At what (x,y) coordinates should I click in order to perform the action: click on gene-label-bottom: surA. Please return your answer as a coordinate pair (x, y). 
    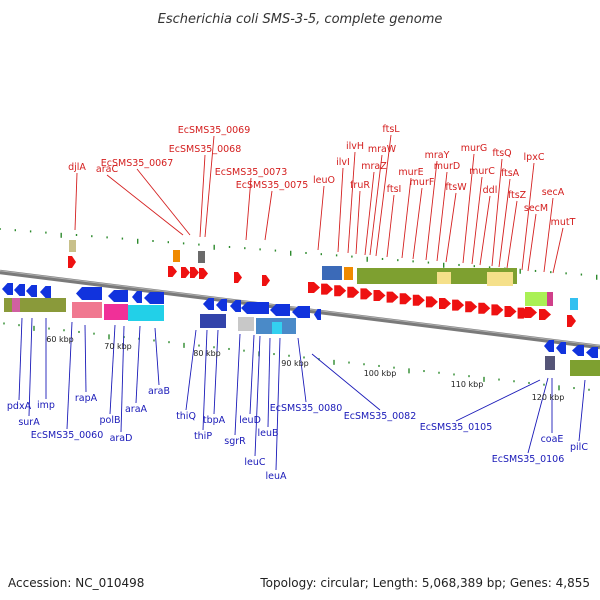
    Looking at the image, I should click on (29, 422).